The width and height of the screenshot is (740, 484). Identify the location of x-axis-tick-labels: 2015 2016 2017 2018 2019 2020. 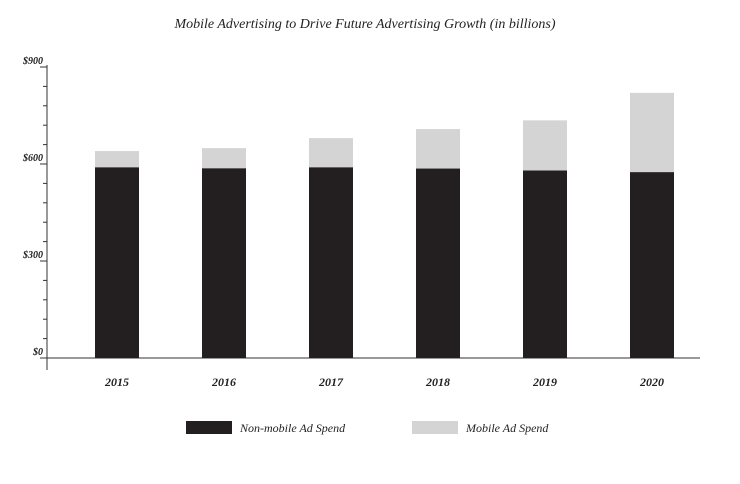
(384, 382).